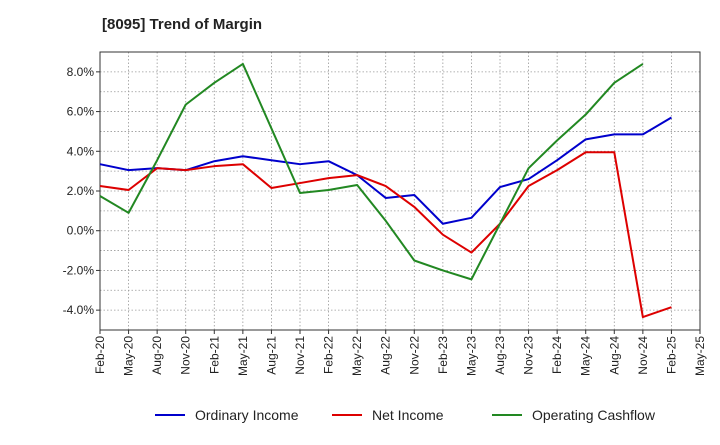  Describe the element at coordinates (79, 270) in the screenshot. I see `y-tick-label: -2.0%` at that location.